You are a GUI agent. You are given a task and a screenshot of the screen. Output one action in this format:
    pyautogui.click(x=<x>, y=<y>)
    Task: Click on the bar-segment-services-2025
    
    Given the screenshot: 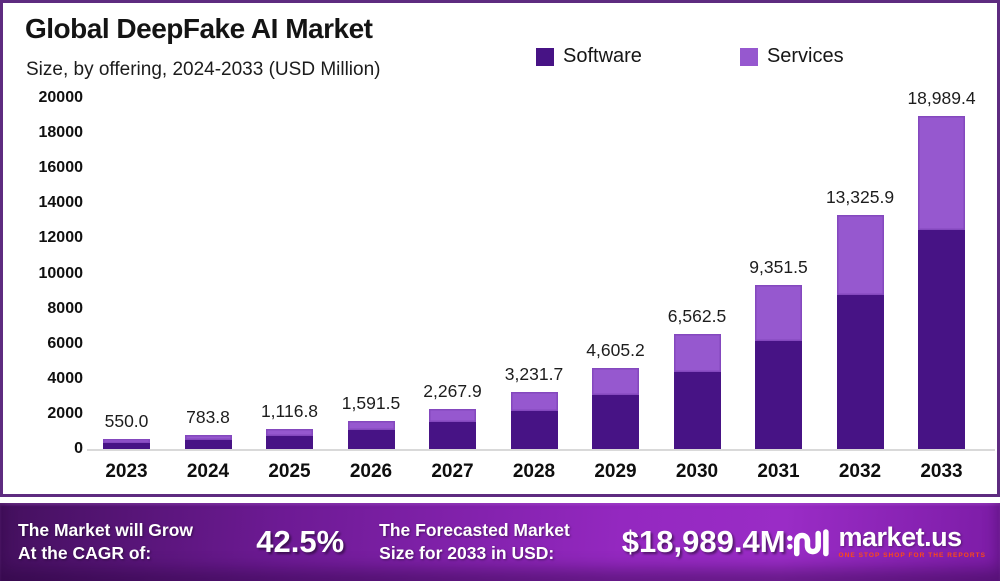 What is the action you would take?
    pyautogui.click(x=289, y=432)
    